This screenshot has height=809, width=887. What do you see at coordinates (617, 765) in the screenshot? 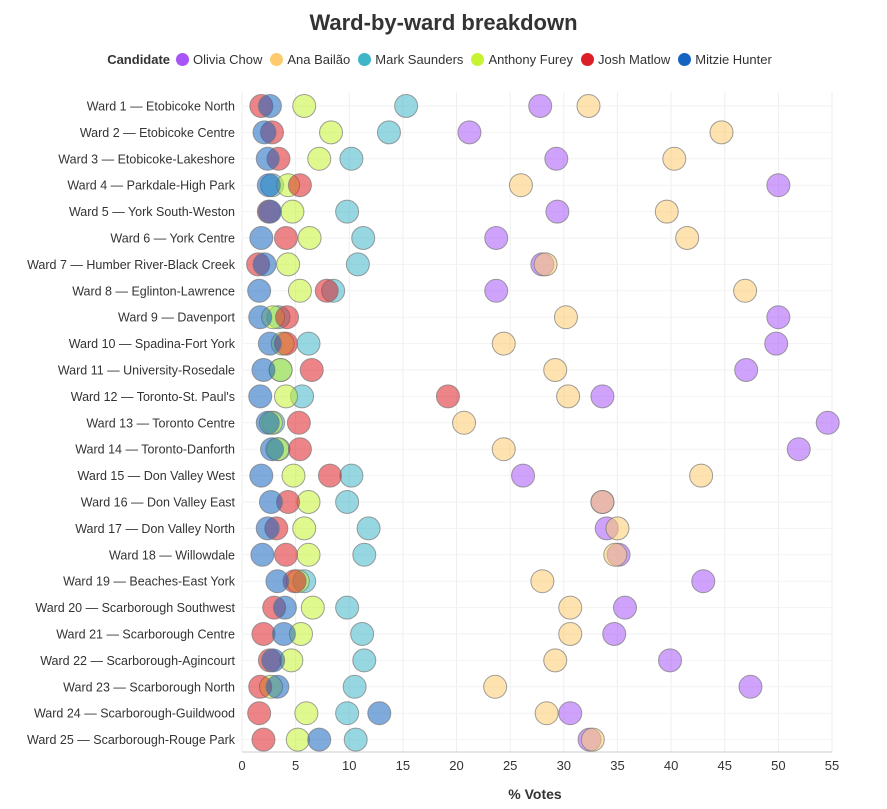
I see `x-tick-label: 35` at bounding box center [617, 765].